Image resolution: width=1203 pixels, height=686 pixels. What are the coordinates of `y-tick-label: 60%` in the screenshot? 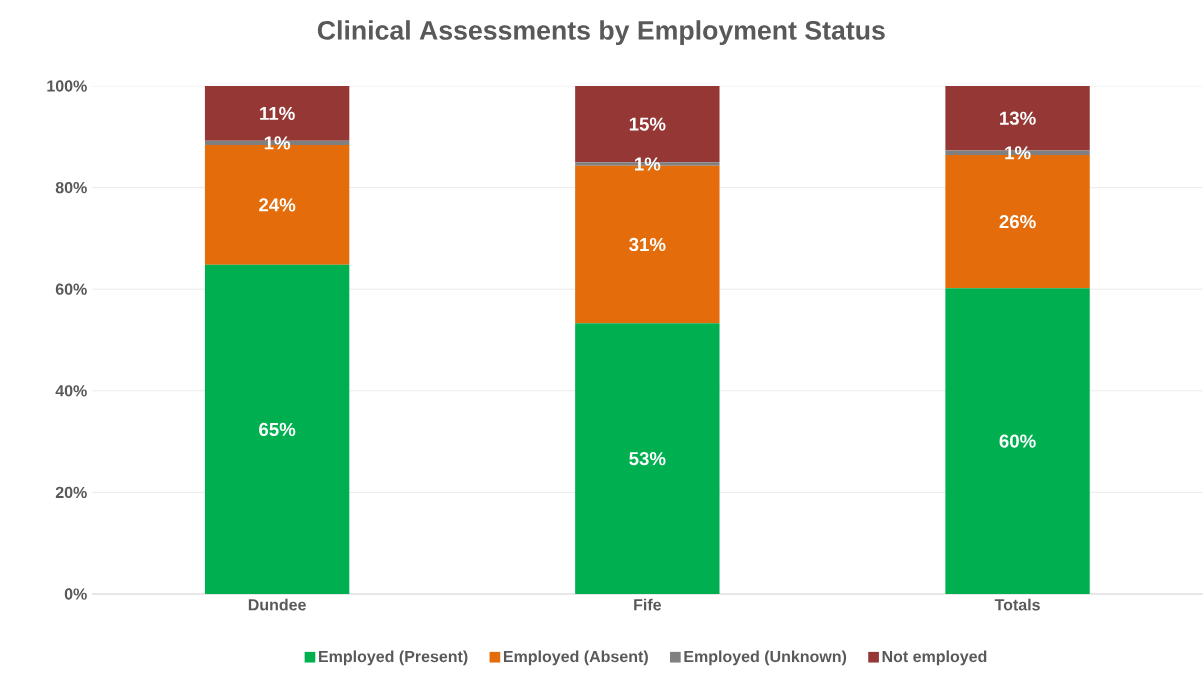 It's located at (71, 289).